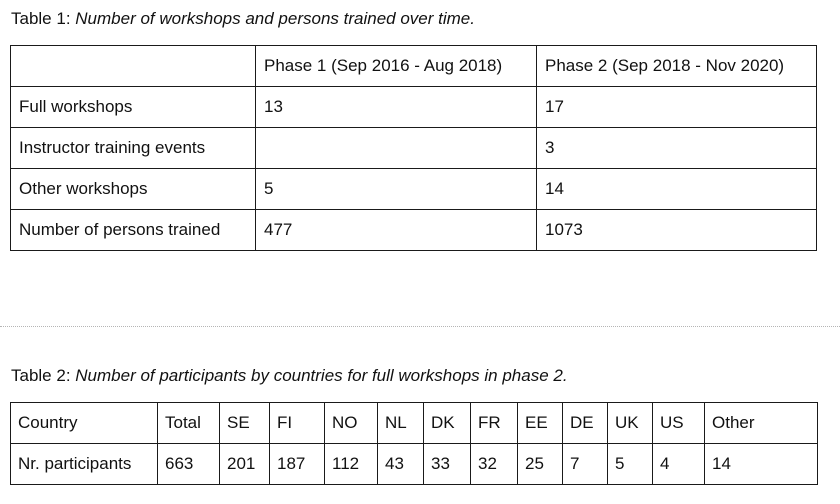 This screenshot has height=504, width=840. I want to click on table-cell: 25, so click(540, 464).